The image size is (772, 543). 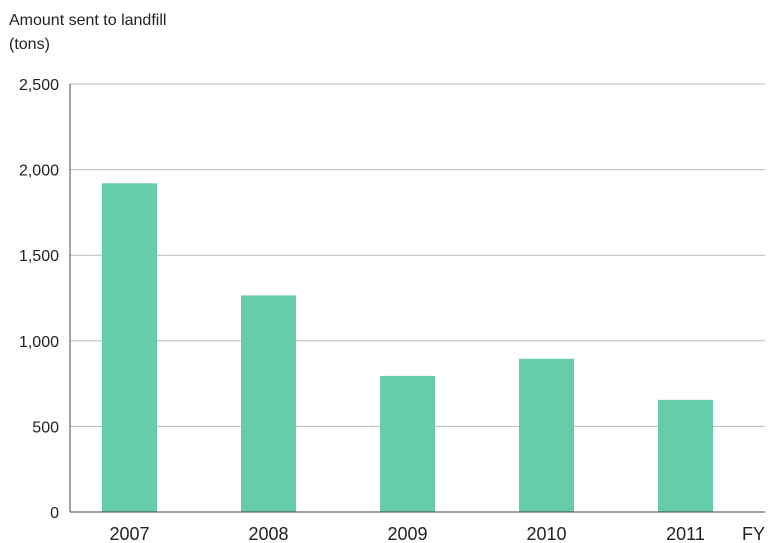 I want to click on bar-2009, so click(x=407, y=443).